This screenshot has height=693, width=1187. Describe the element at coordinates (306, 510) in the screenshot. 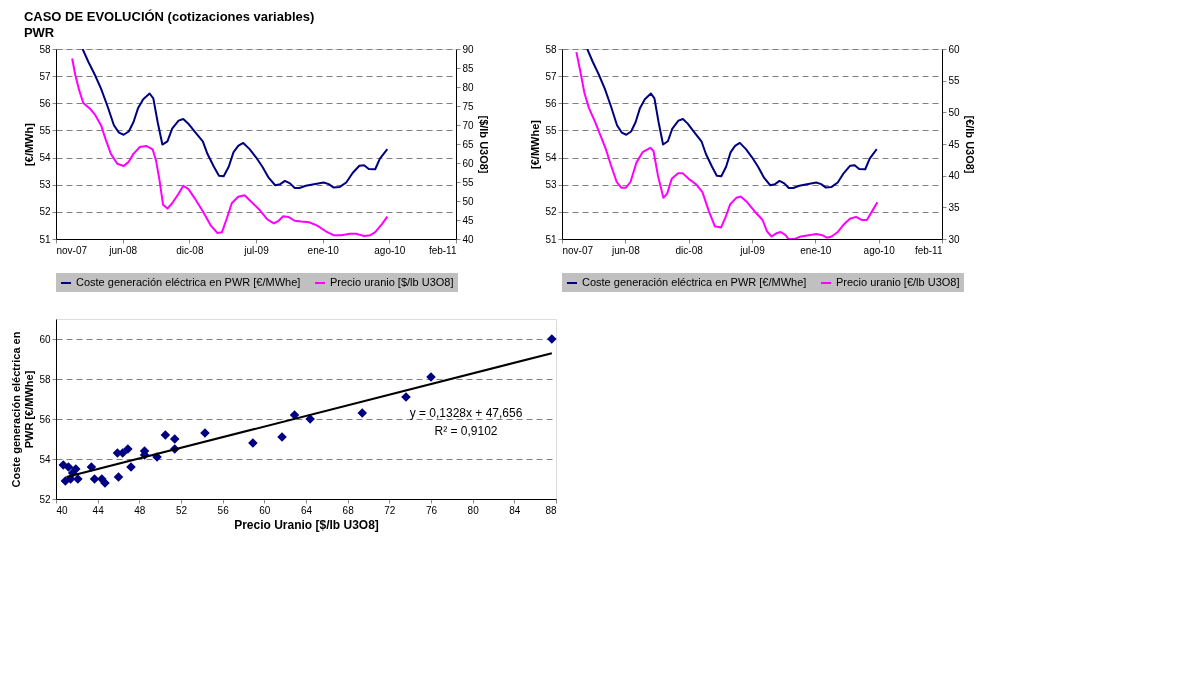

I see `x-tick-label: 64` at that location.